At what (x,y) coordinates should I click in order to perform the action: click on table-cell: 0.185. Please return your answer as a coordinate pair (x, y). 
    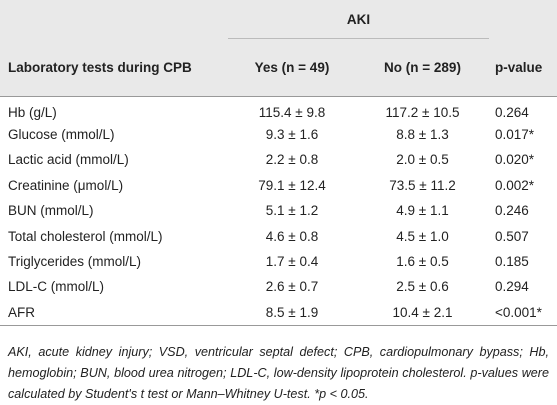
    Looking at the image, I should click on (512, 262).